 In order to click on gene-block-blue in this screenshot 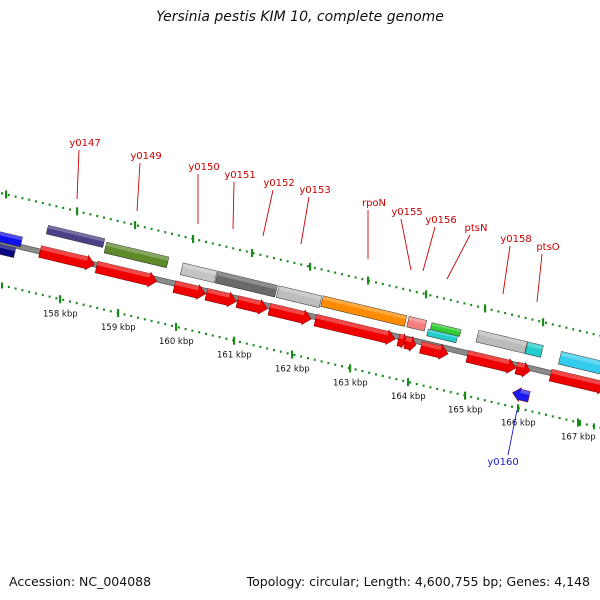, I will do `click(11, 239)`.